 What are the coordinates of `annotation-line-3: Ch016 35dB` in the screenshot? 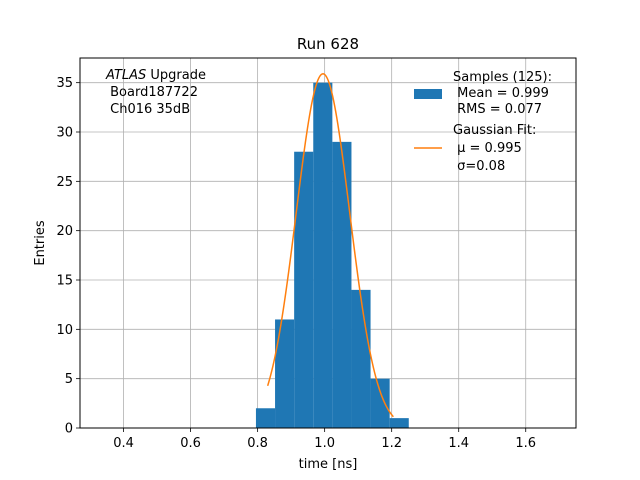 It's located at (148, 109).